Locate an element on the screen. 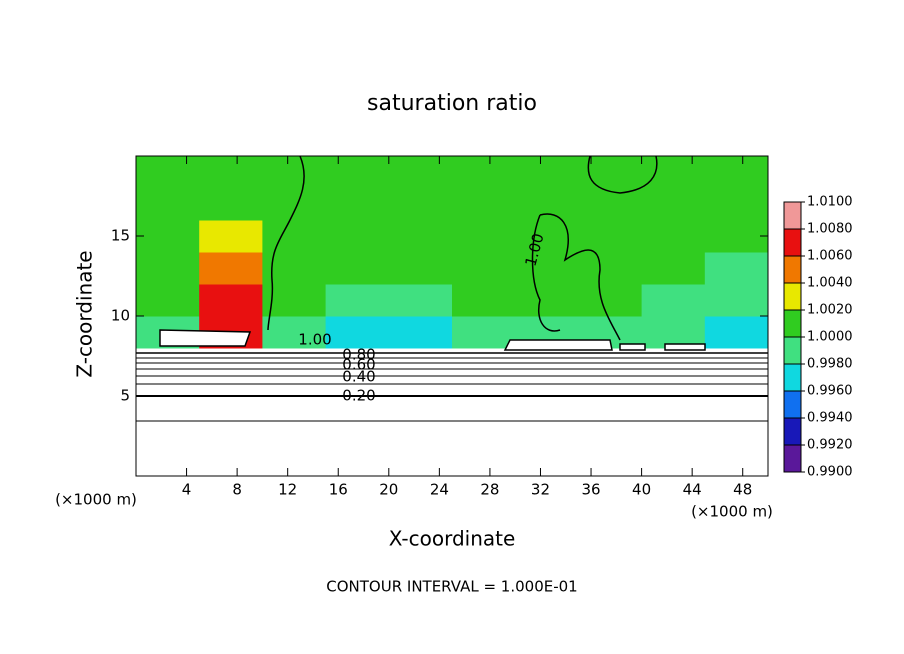  x-tick-label: 12 is located at coordinates (287, 490).